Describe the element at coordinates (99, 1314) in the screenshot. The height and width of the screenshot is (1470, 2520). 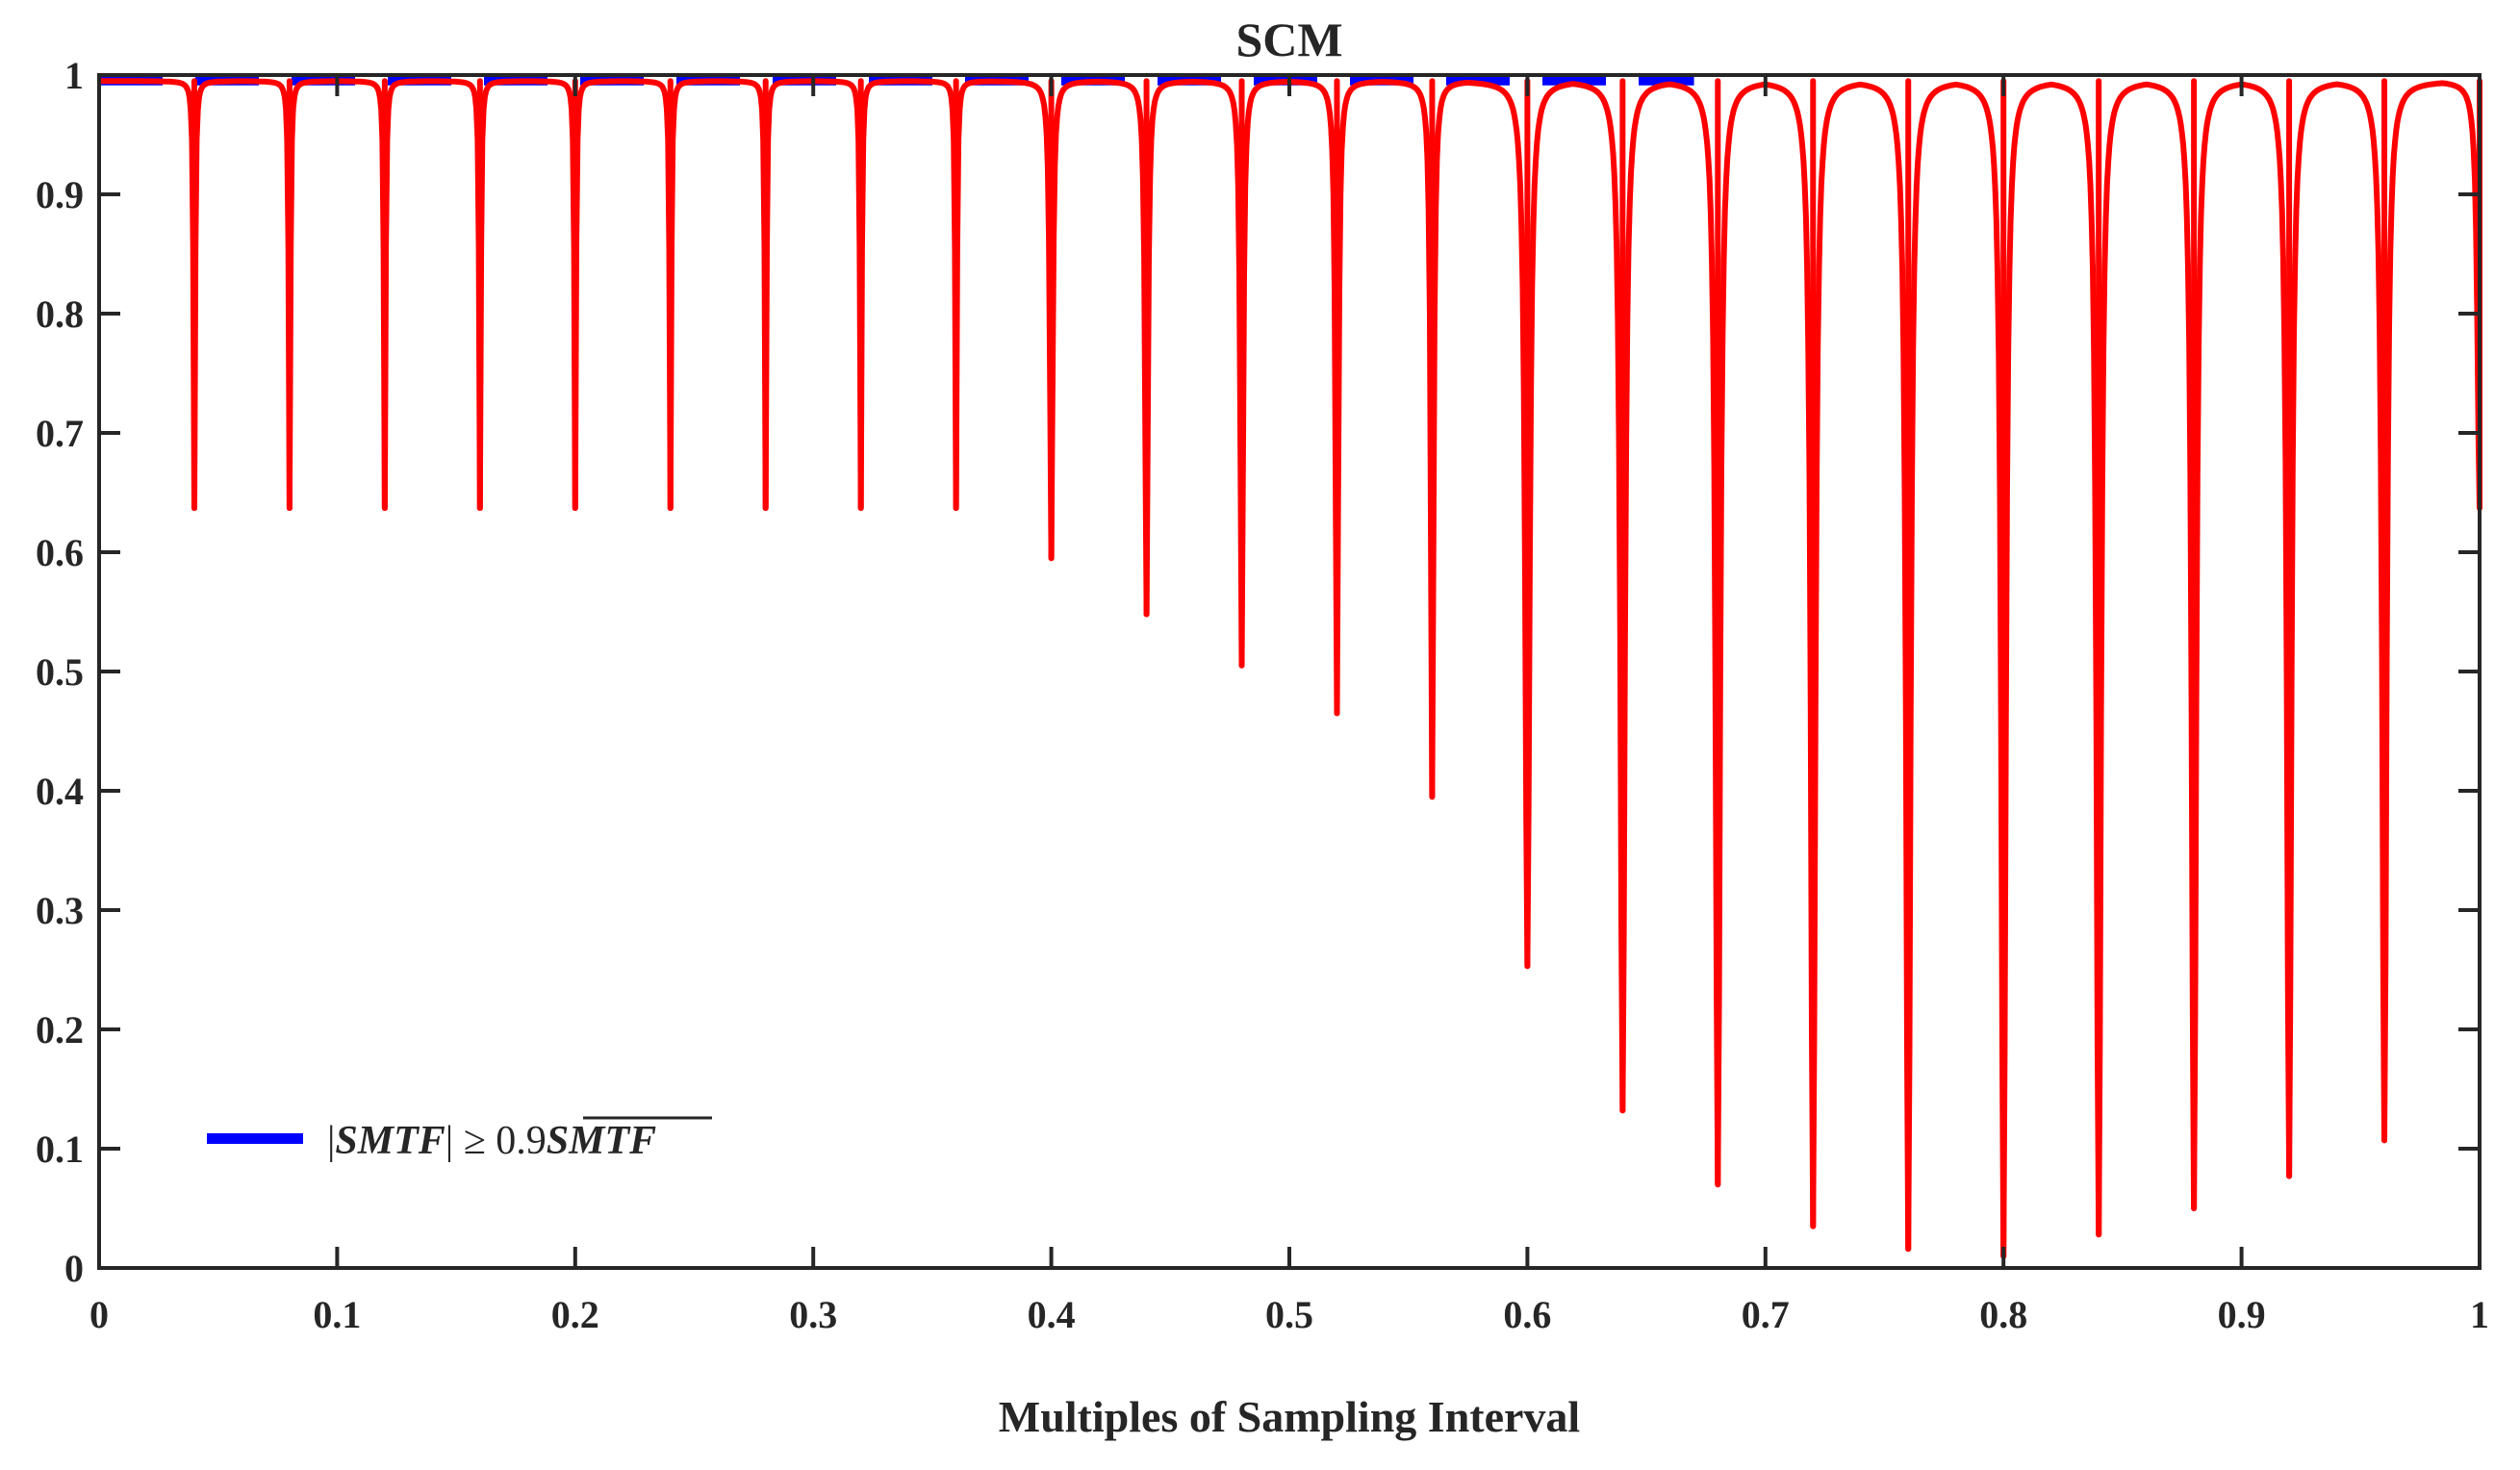
I see `x-tick-label: 0` at that location.